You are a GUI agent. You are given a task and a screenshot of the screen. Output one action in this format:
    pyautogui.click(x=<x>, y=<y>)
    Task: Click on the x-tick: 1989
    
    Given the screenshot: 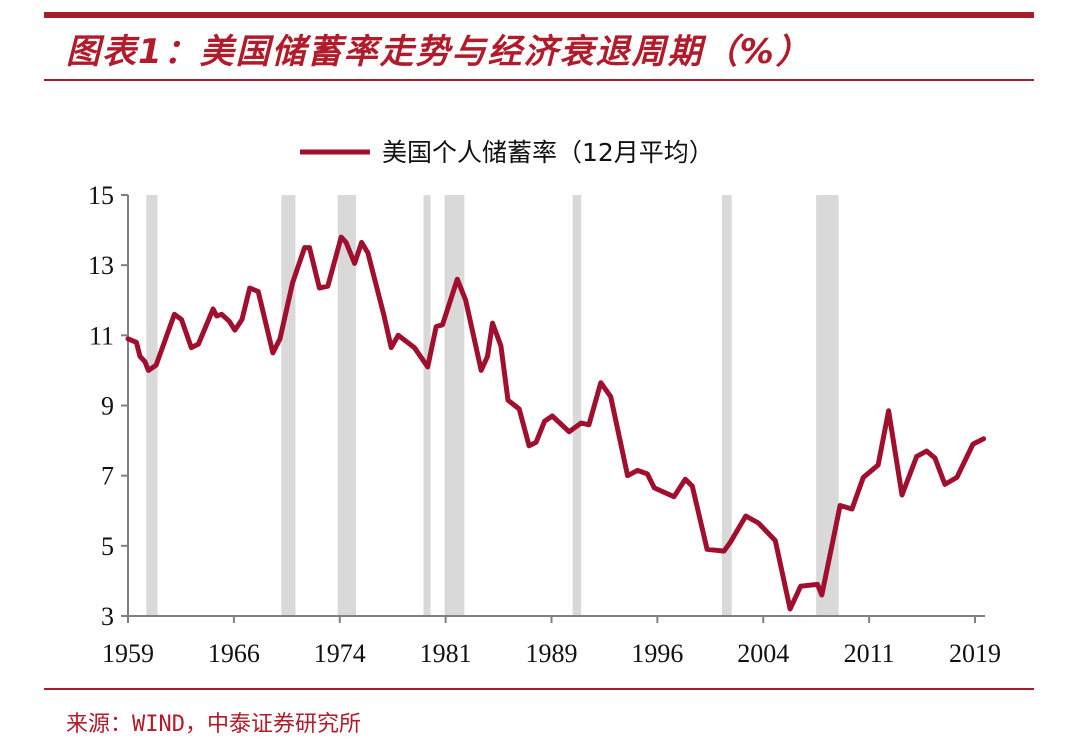 What is the action you would take?
    pyautogui.click(x=552, y=642)
    